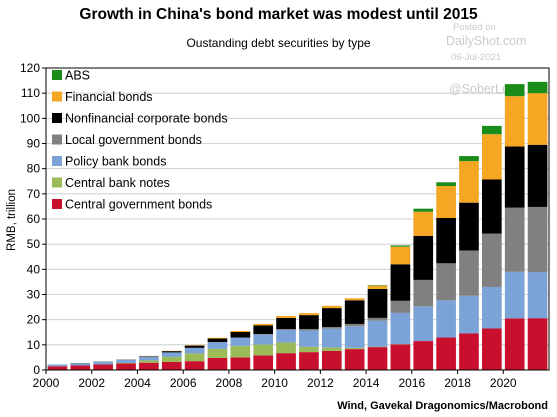 This screenshot has height=417, width=557. What do you see at coordinates (137, 383) in the screenshot?
I see `x-tick-label: 2004` at bounding box center [137, 383].